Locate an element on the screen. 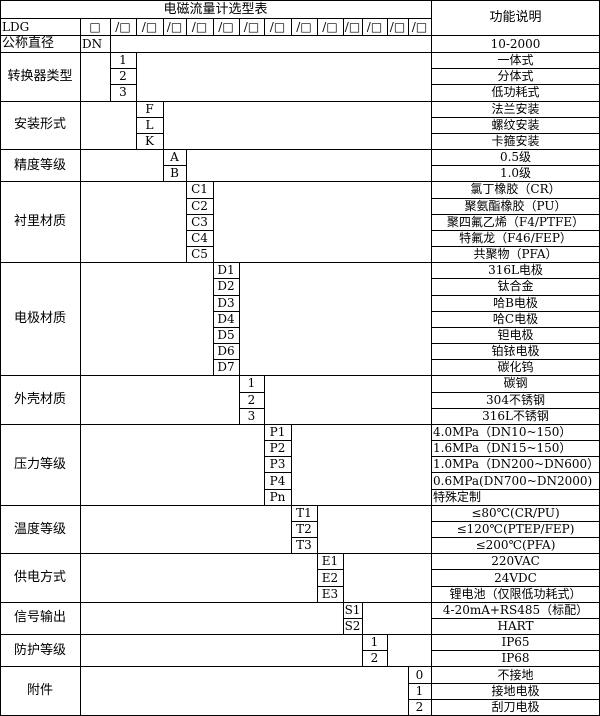 The width and height of the screenshot is (600, 716). group-label: 压力等级 is located at coordinates (39, 464).